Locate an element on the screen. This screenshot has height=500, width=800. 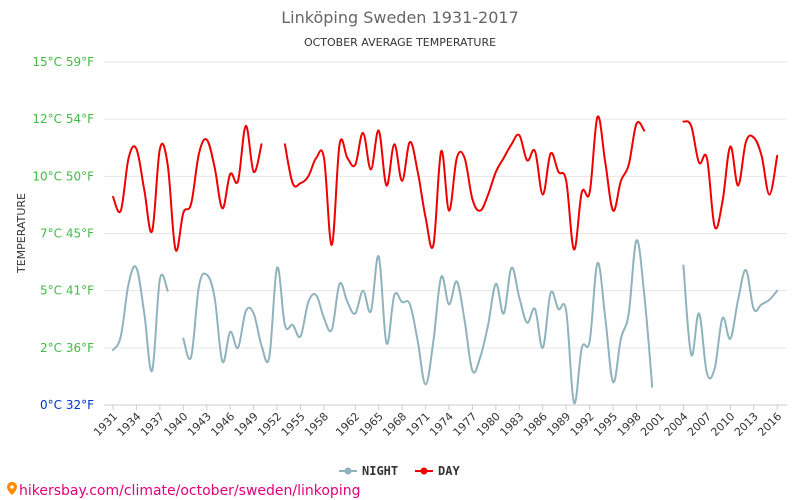
legend-item-day: DAY is located at coordinates (437, 471).